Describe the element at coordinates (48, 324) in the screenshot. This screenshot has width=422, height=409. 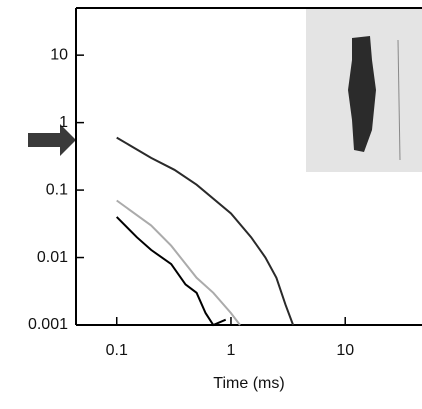
I see `y-tick-label: 0.001` at that location.